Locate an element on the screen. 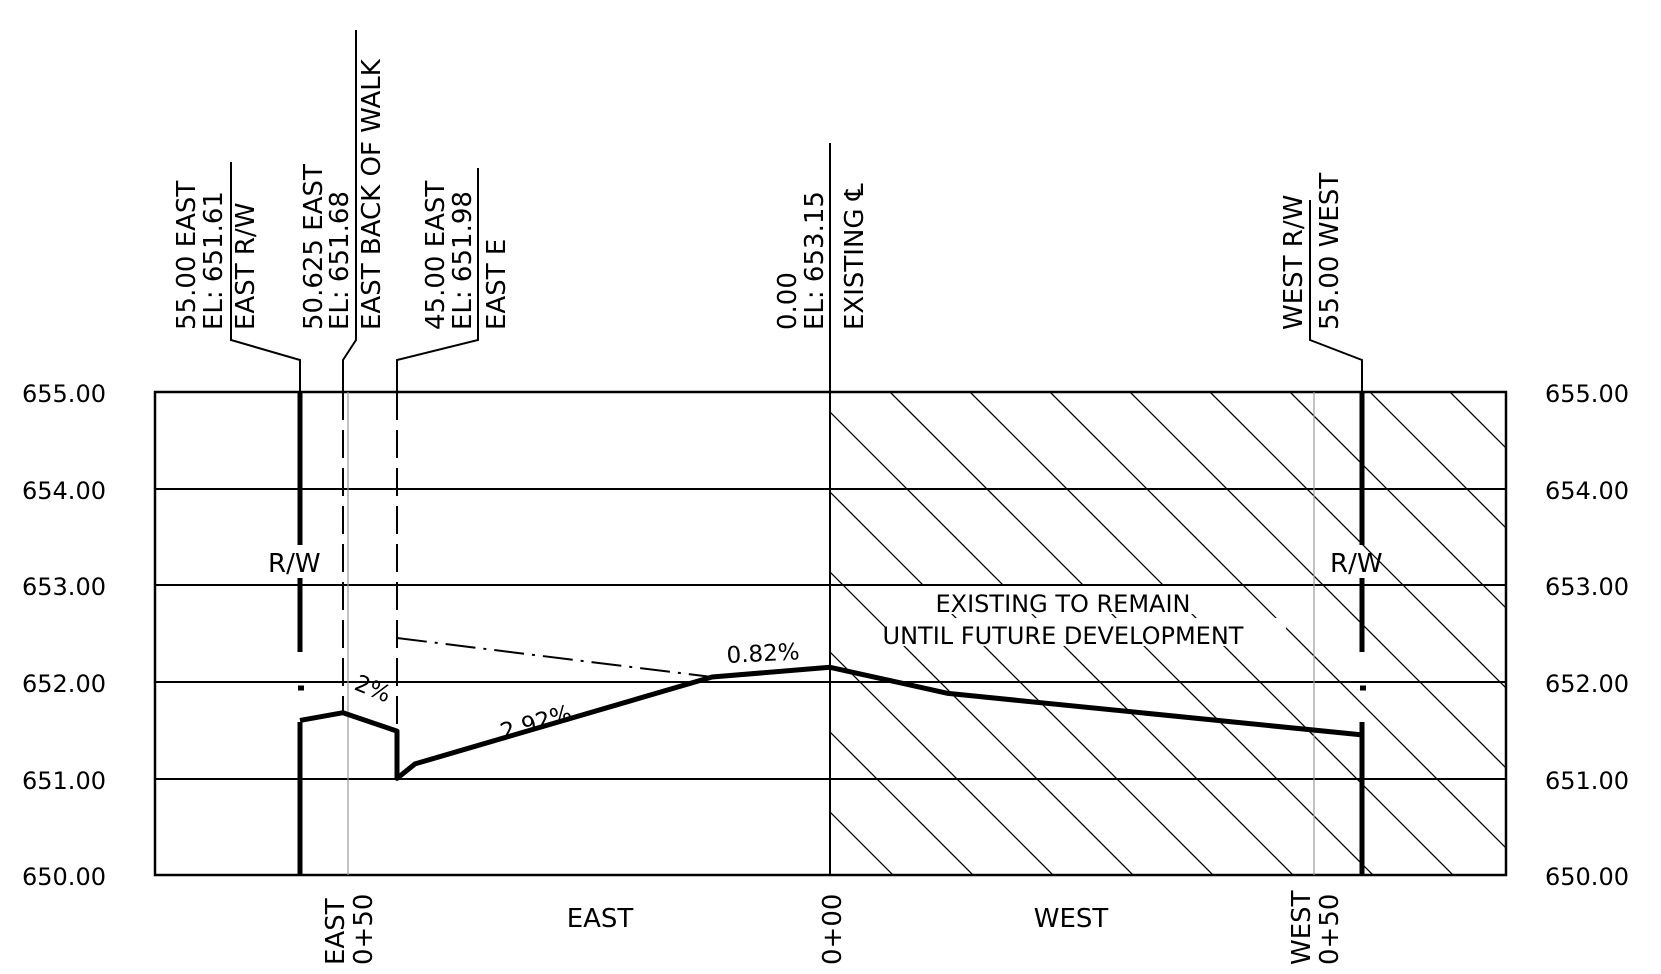  callout-line: 55.00 EAST is located at coordinates (187, 255).